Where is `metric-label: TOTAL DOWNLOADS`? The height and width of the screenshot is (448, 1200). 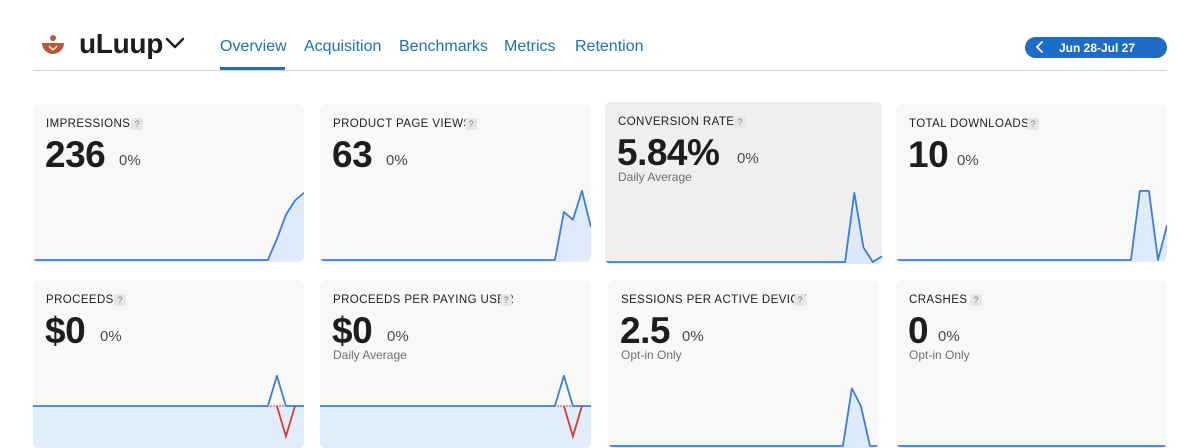 metric-label: TOTAL DOWNLOADS is located at coordinates (969, 124).